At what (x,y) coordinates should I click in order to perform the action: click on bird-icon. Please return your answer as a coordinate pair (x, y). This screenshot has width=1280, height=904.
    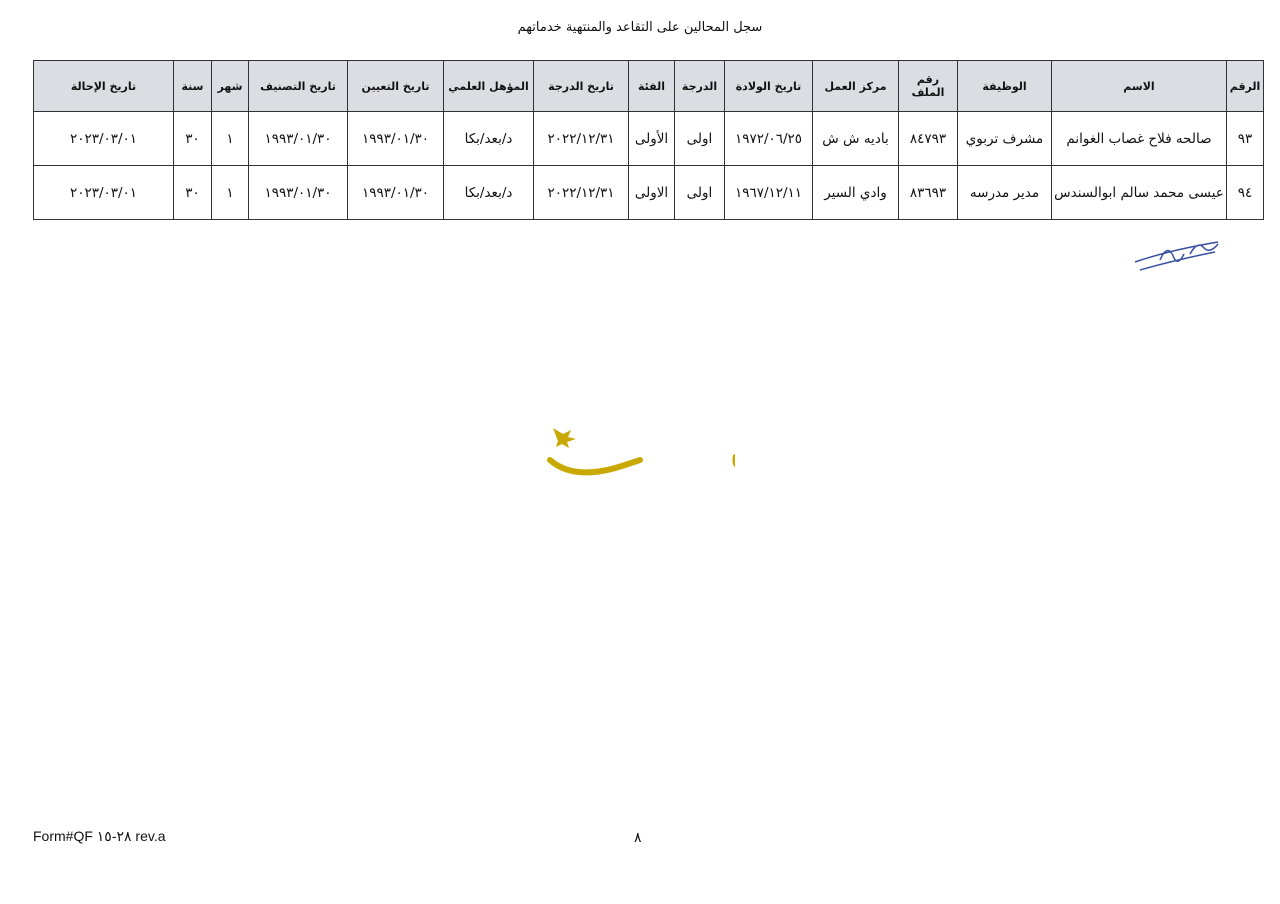
    Looking at the image, I should click on (564, 438).